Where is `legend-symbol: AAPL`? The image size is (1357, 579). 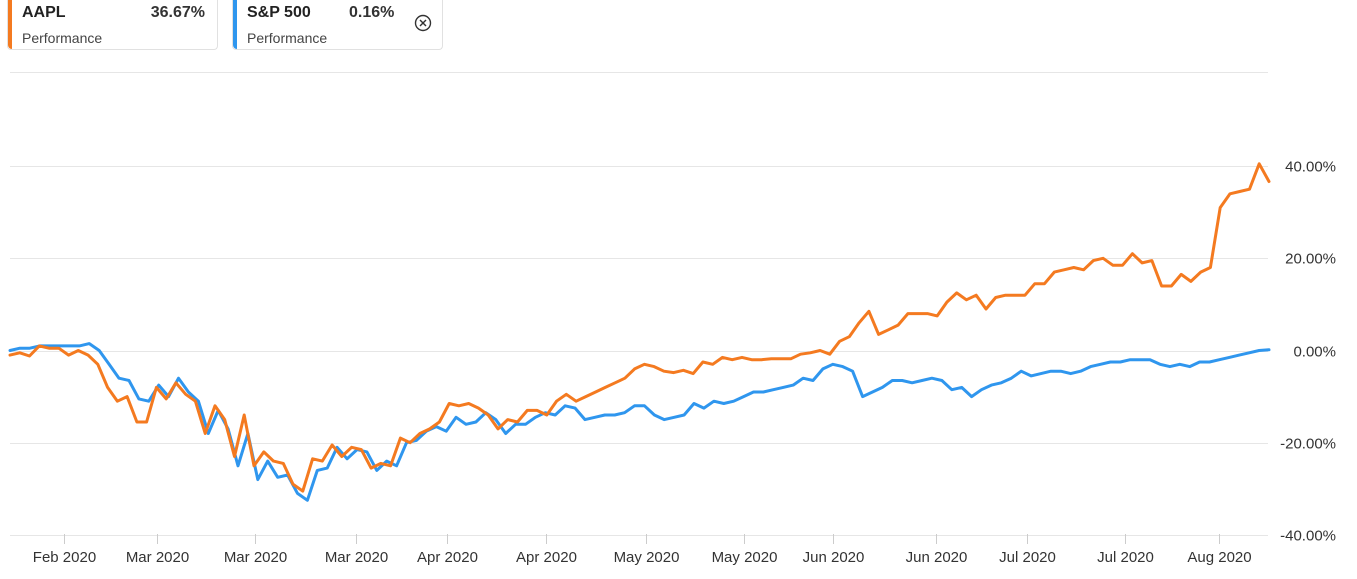 legend-symbol: AAPL is located at coordinates (44, 12).